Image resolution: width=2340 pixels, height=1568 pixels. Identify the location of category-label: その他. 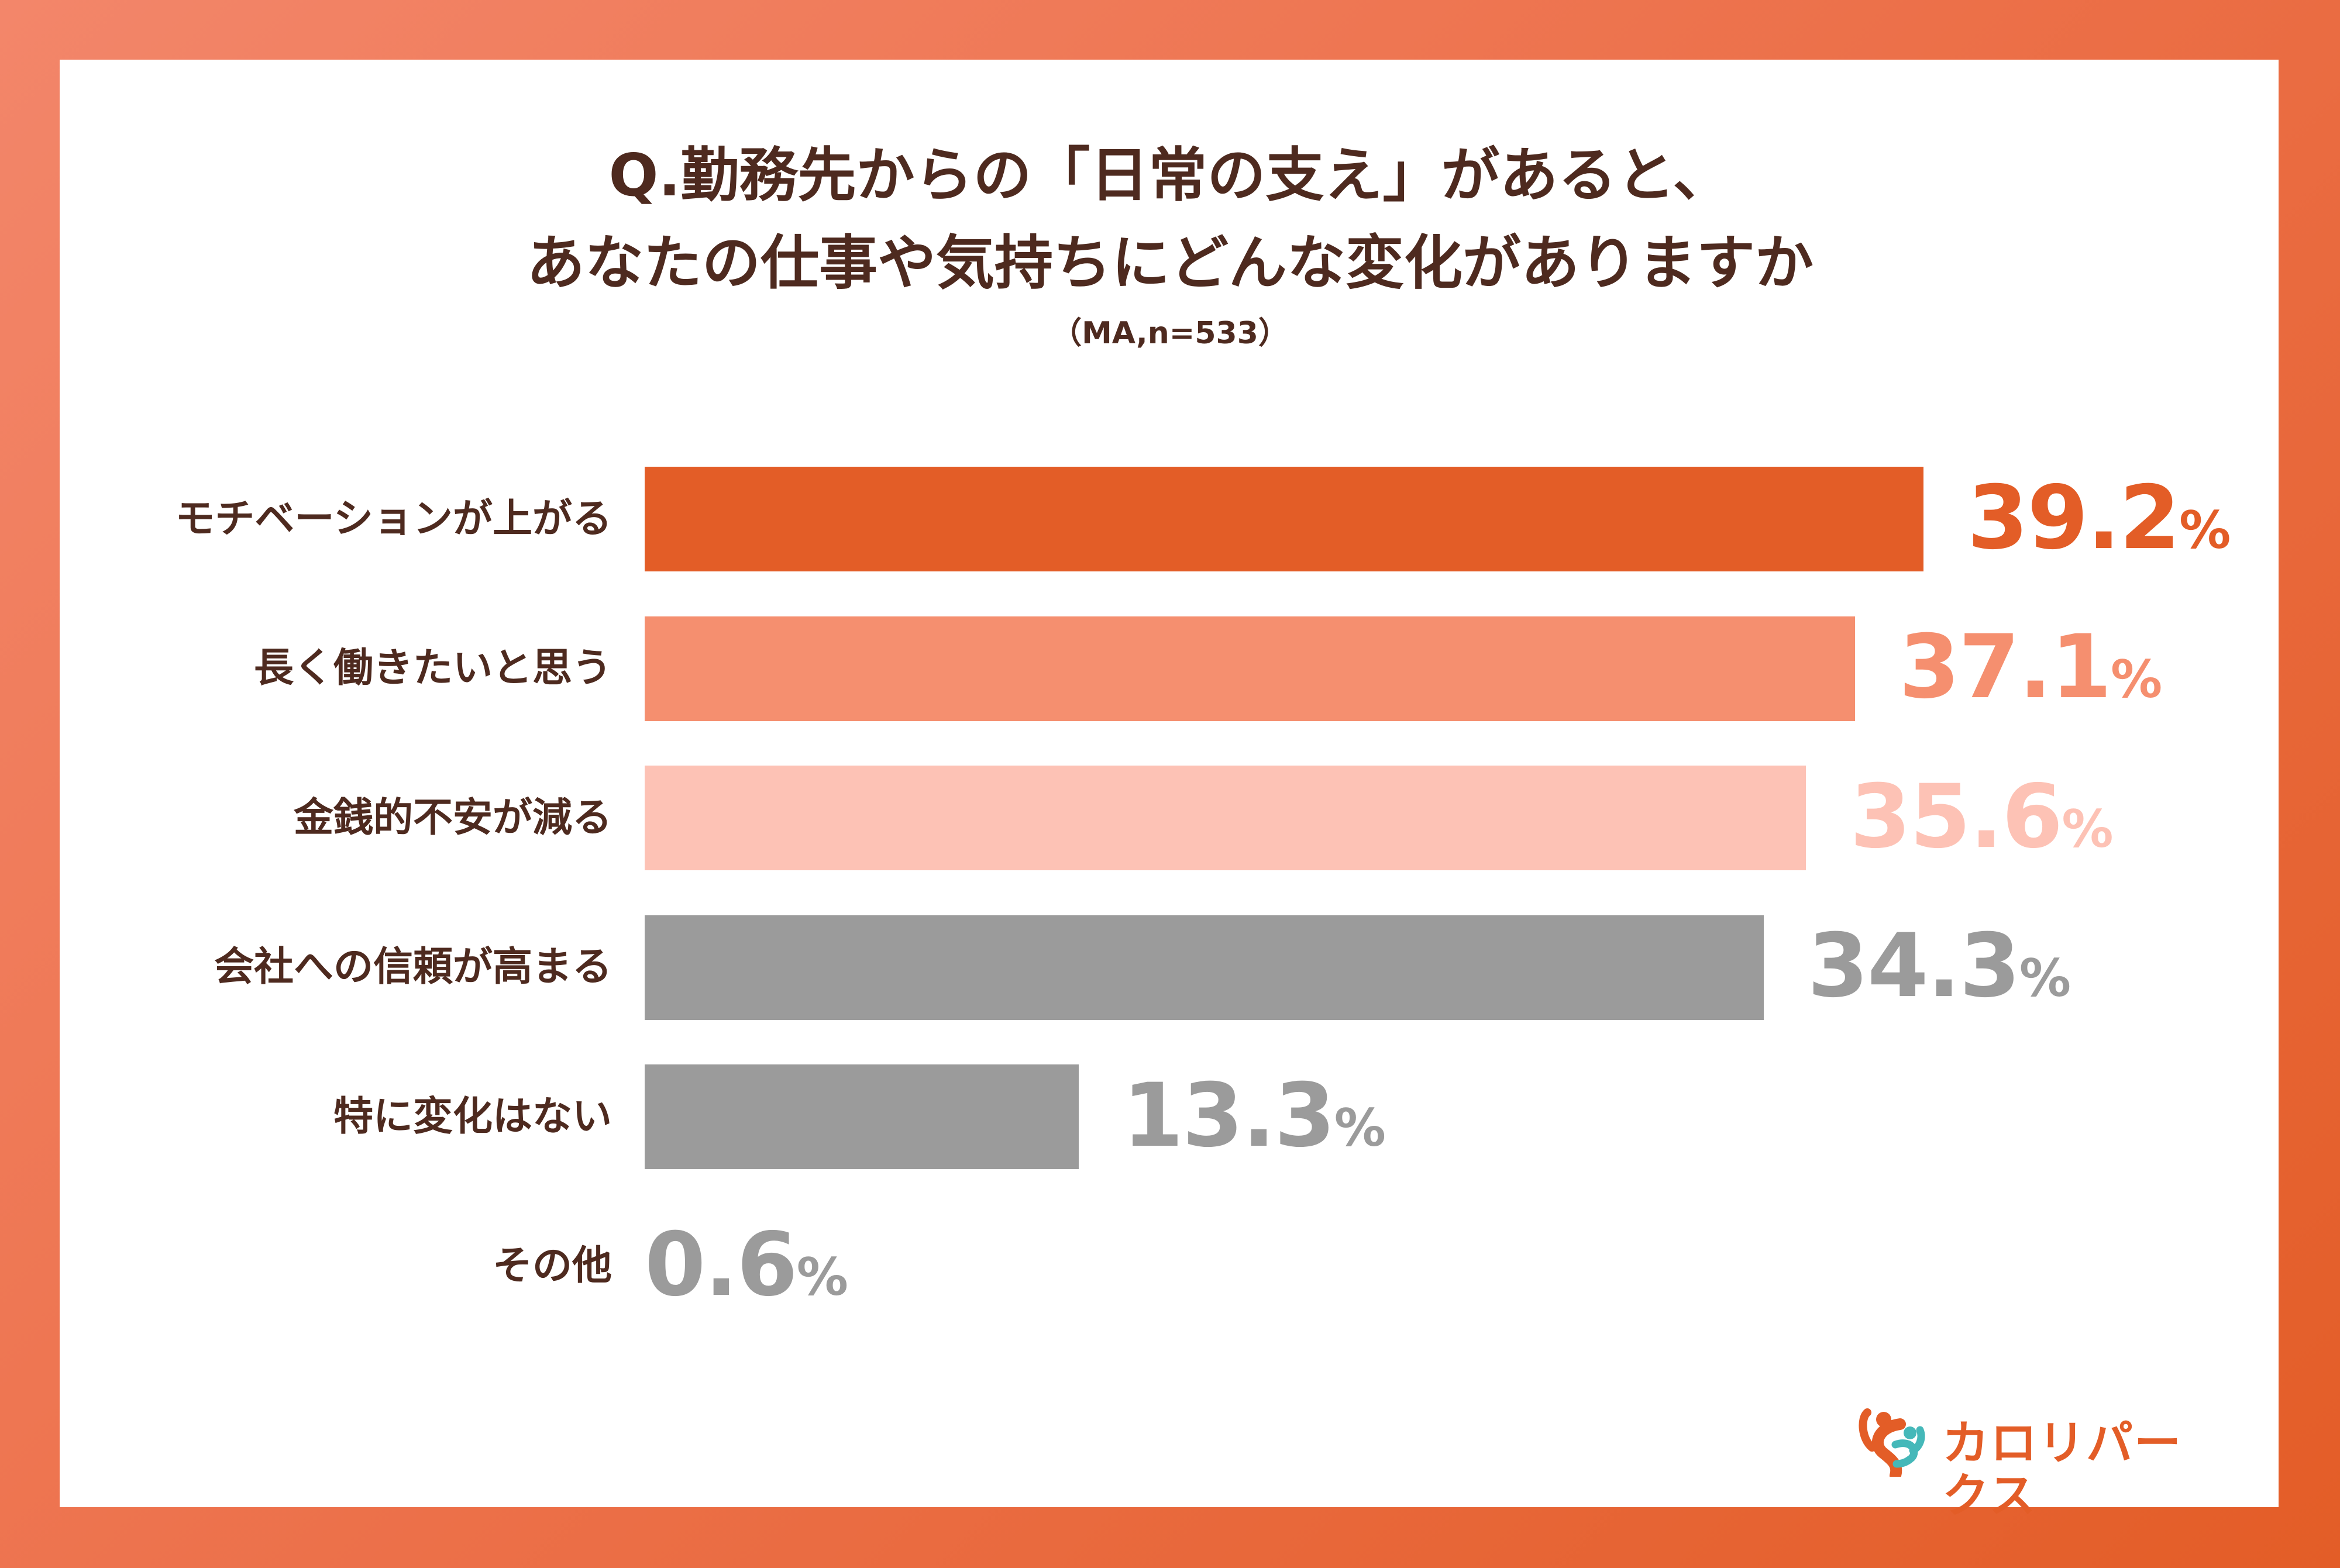
(552, 1266).